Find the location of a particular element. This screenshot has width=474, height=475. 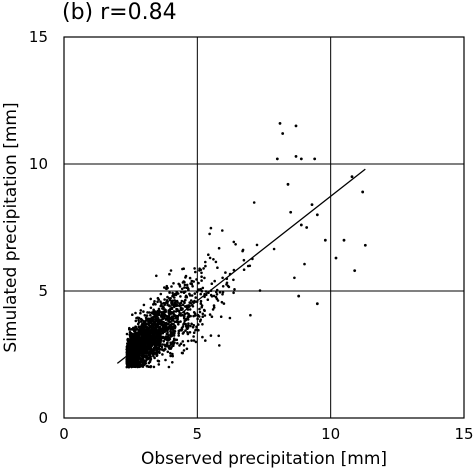

x-axis-label: Observed precipitation [mm] is located at coordinates (264, 459).